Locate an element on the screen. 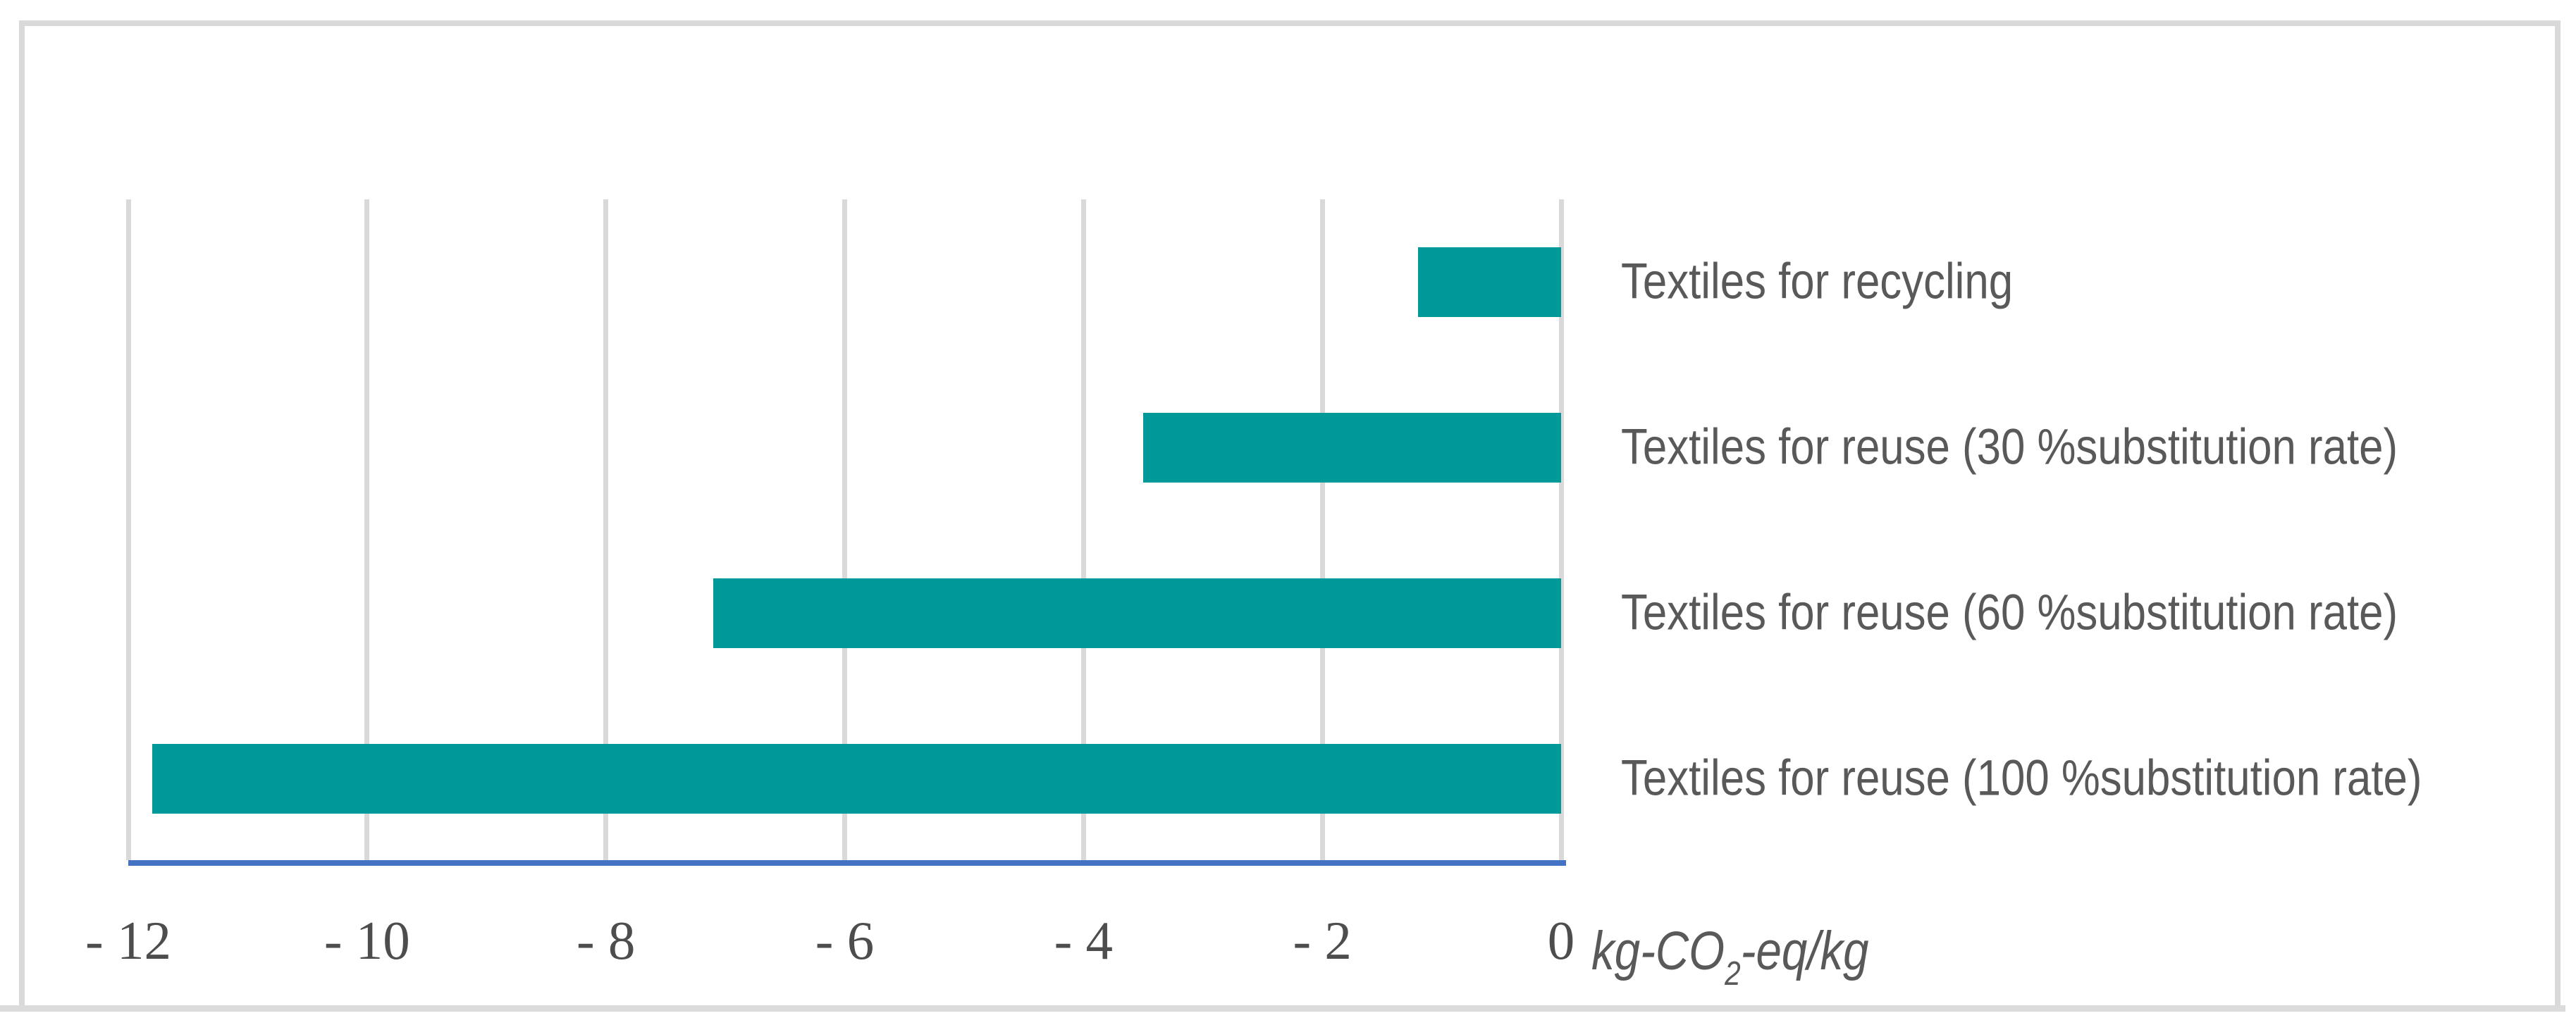  x-axis-title-post: -eq/kg is located at coordinates (1804, 951).